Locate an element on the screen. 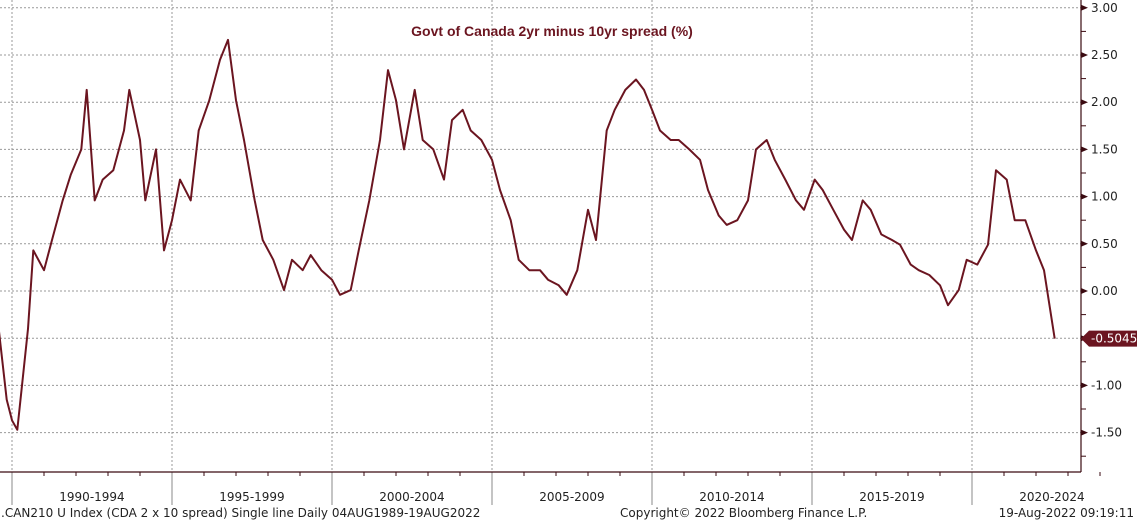 The image size is (1137, 524). x-tick-label: 1995-1999 is located at coordinates (251, 497).